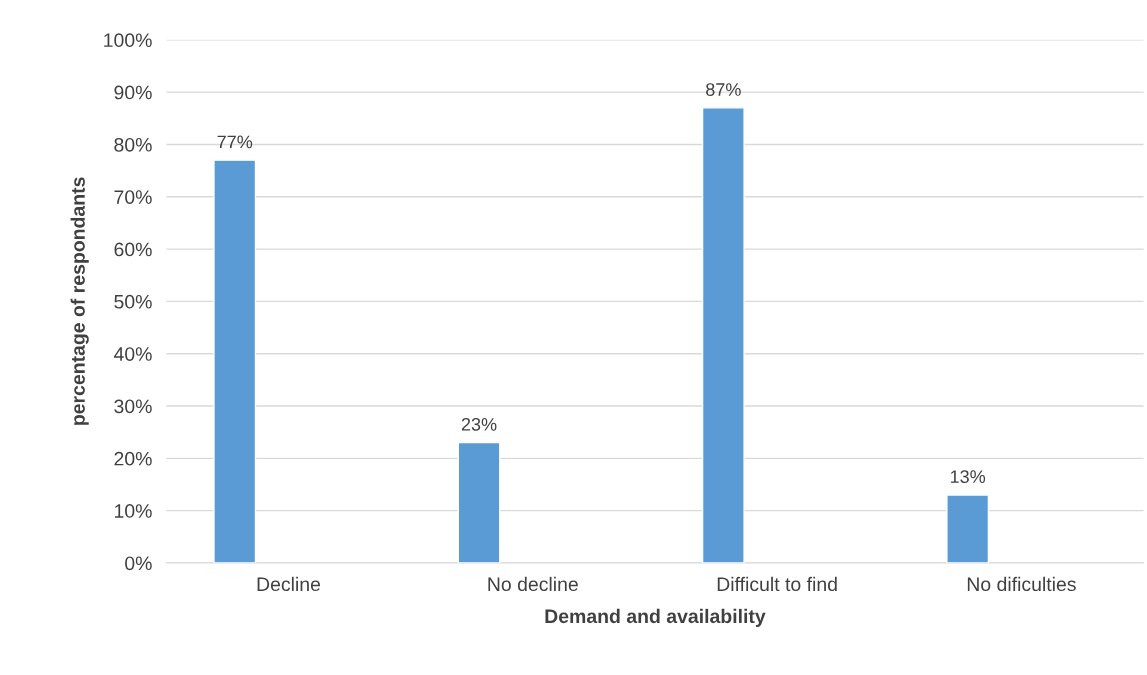 Image resolution: width=1147 pixels, height=675 pixels. Describe the element at coordinates (968, 477) in the screenshot. I see `data-label: 13%` at that location.